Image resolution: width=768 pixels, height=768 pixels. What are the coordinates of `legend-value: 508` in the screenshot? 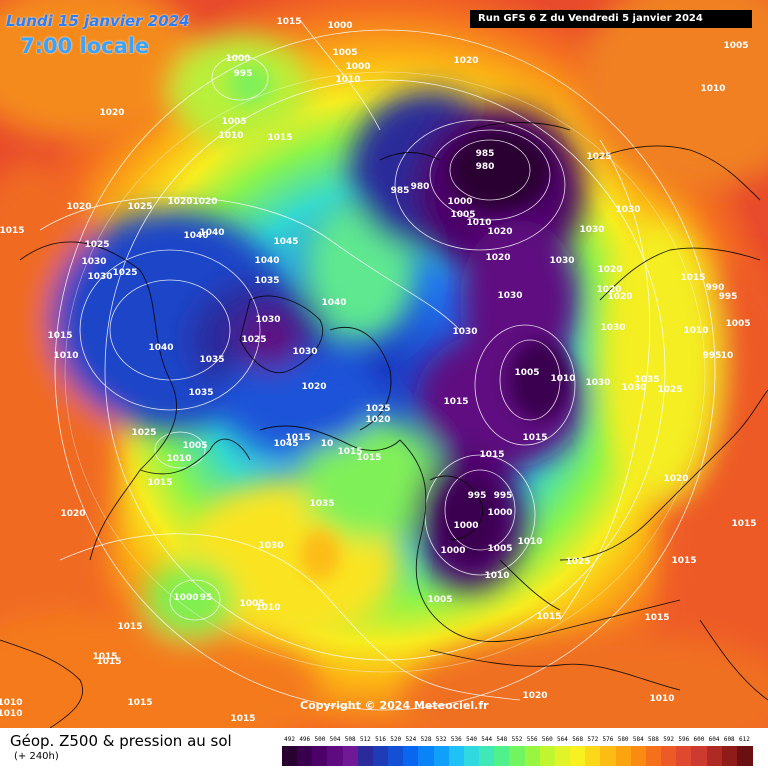 It's located at (350, 739).